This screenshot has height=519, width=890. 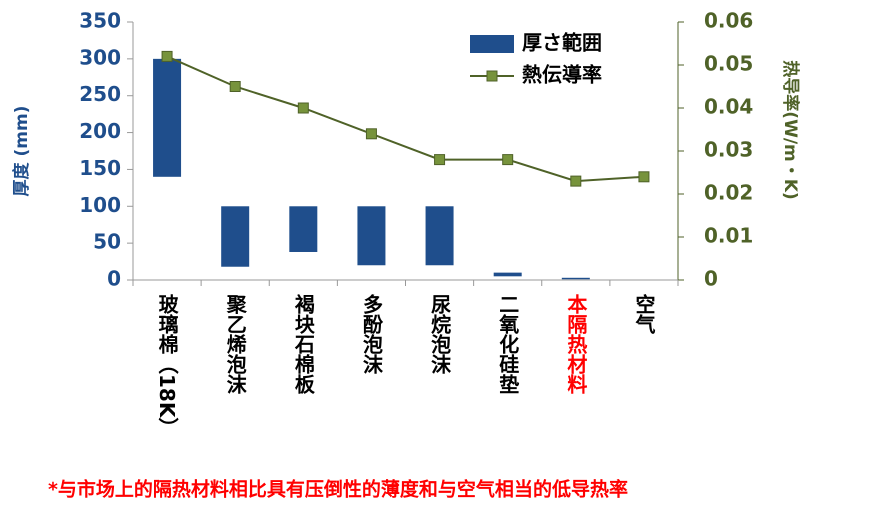 What do you see at coordinates (21, 151) in the screenshot?
I see `y-axis-title: 厚度 (mm)` at bounding box center [21, 151].